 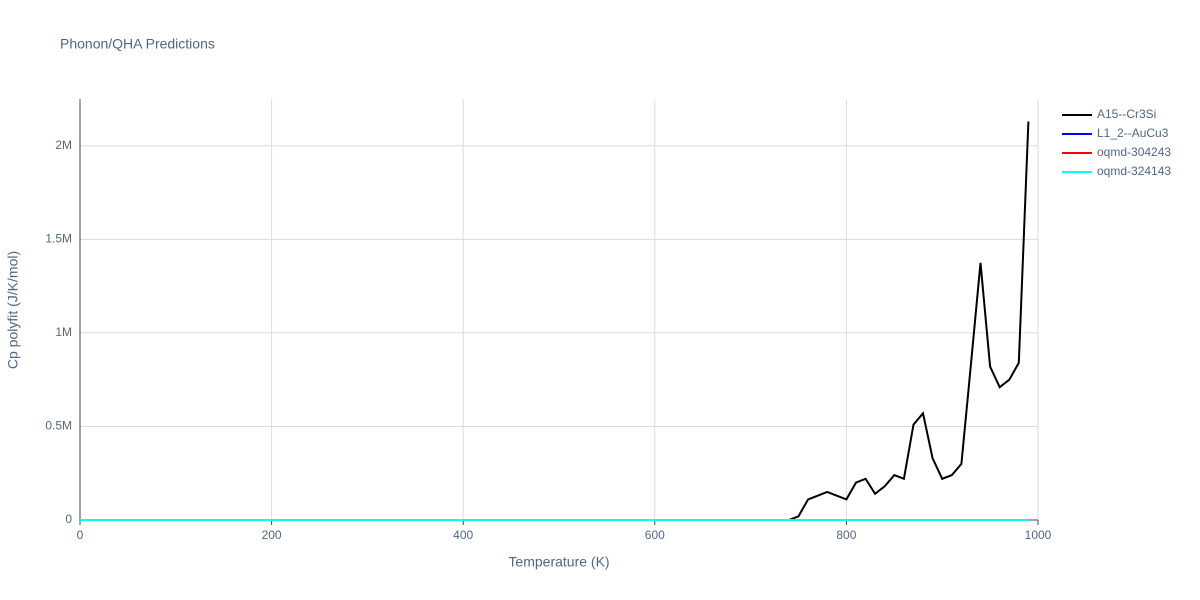 I want to click on y-tick-label: 1M, so click(x=63, y=332).